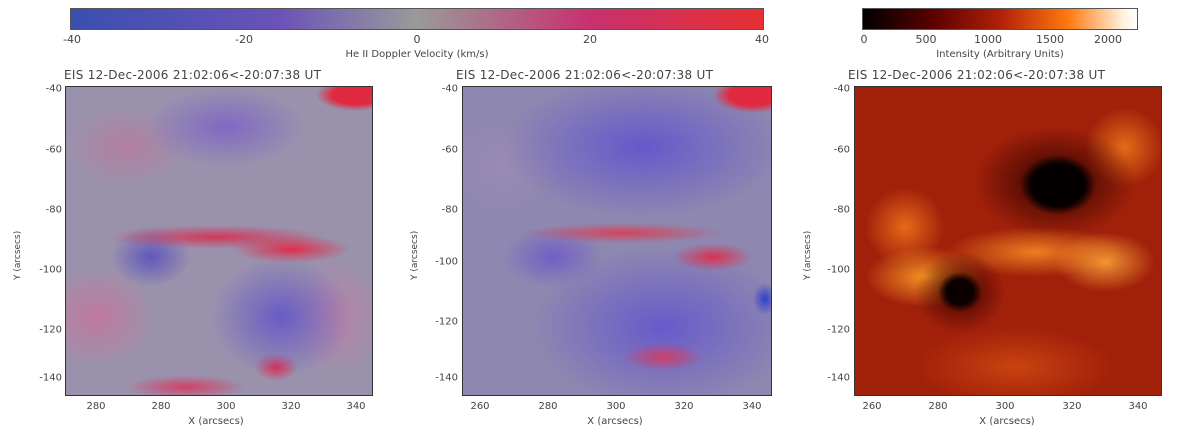 This screenshot has height=438, width=1180. Describe the element at coordinates (1108, 39) in the screenshot. I see `intensity-tick: 2000` at that location.